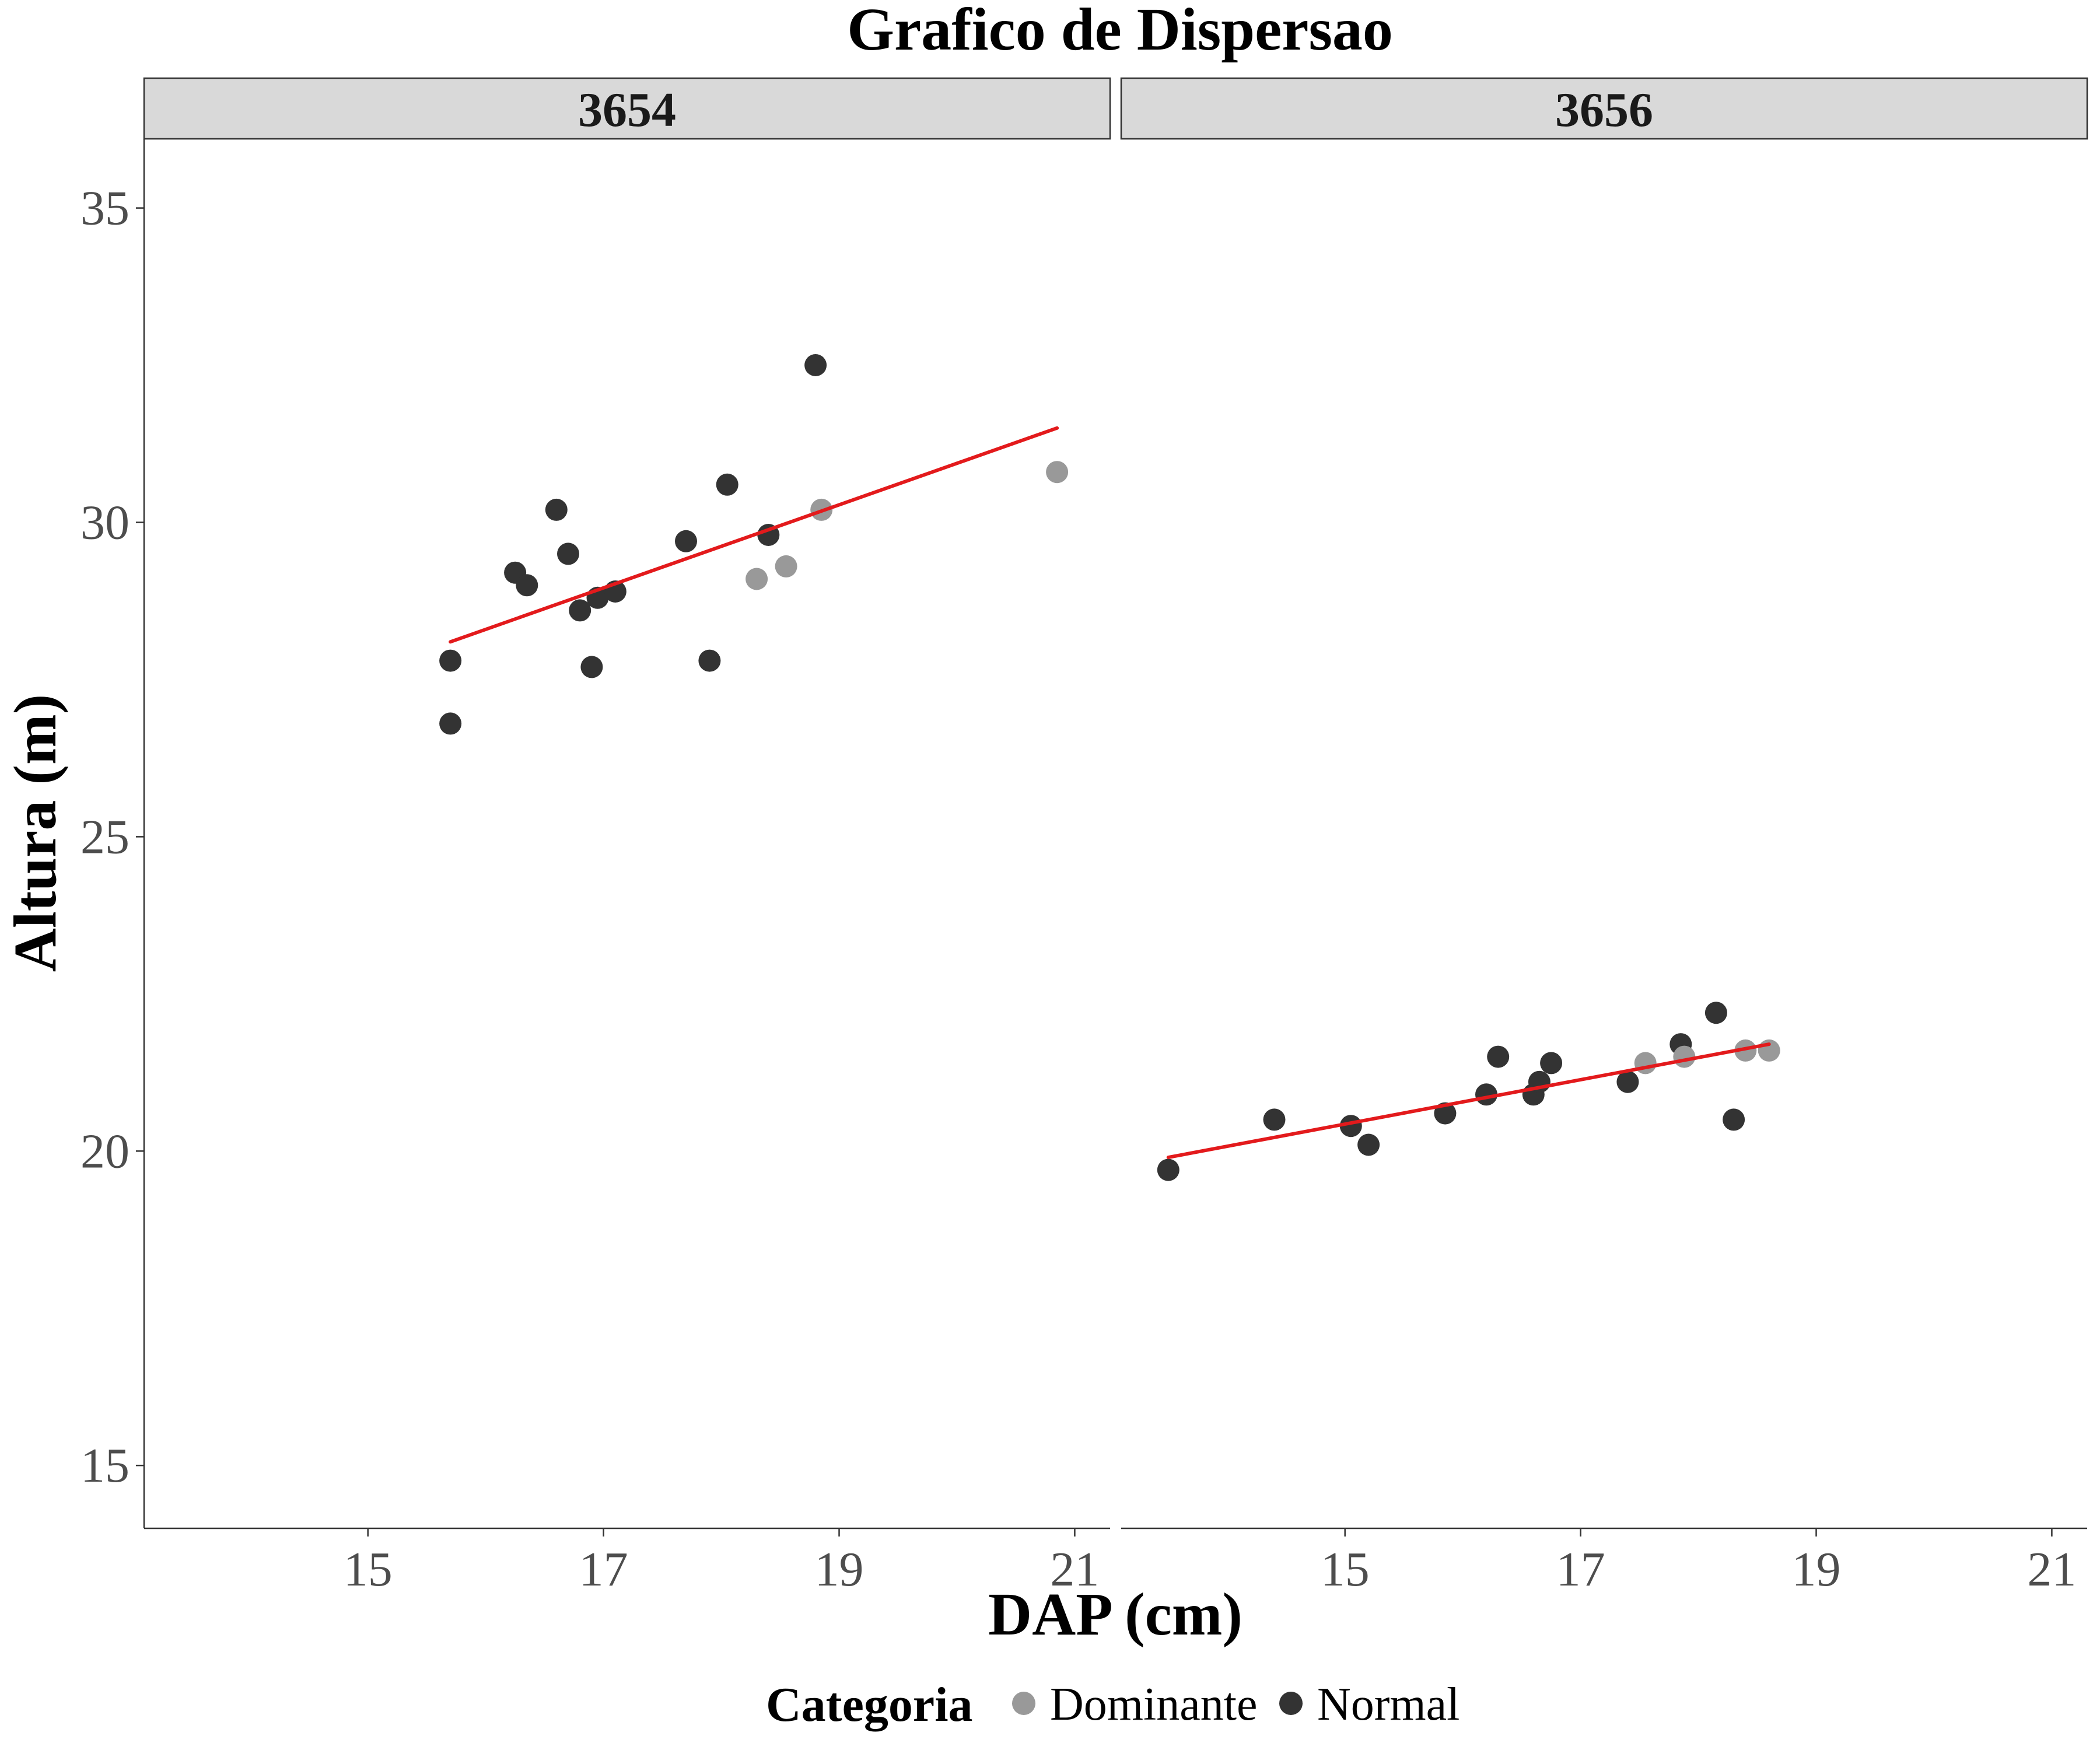 Image resolution: width=2100 pixels, height=1750 pixels. What do you see at coordinates (1153, 1704) in the screenshot?
I see `legend-label-dominante: Dominante` at bounding box center [1153, 1704].